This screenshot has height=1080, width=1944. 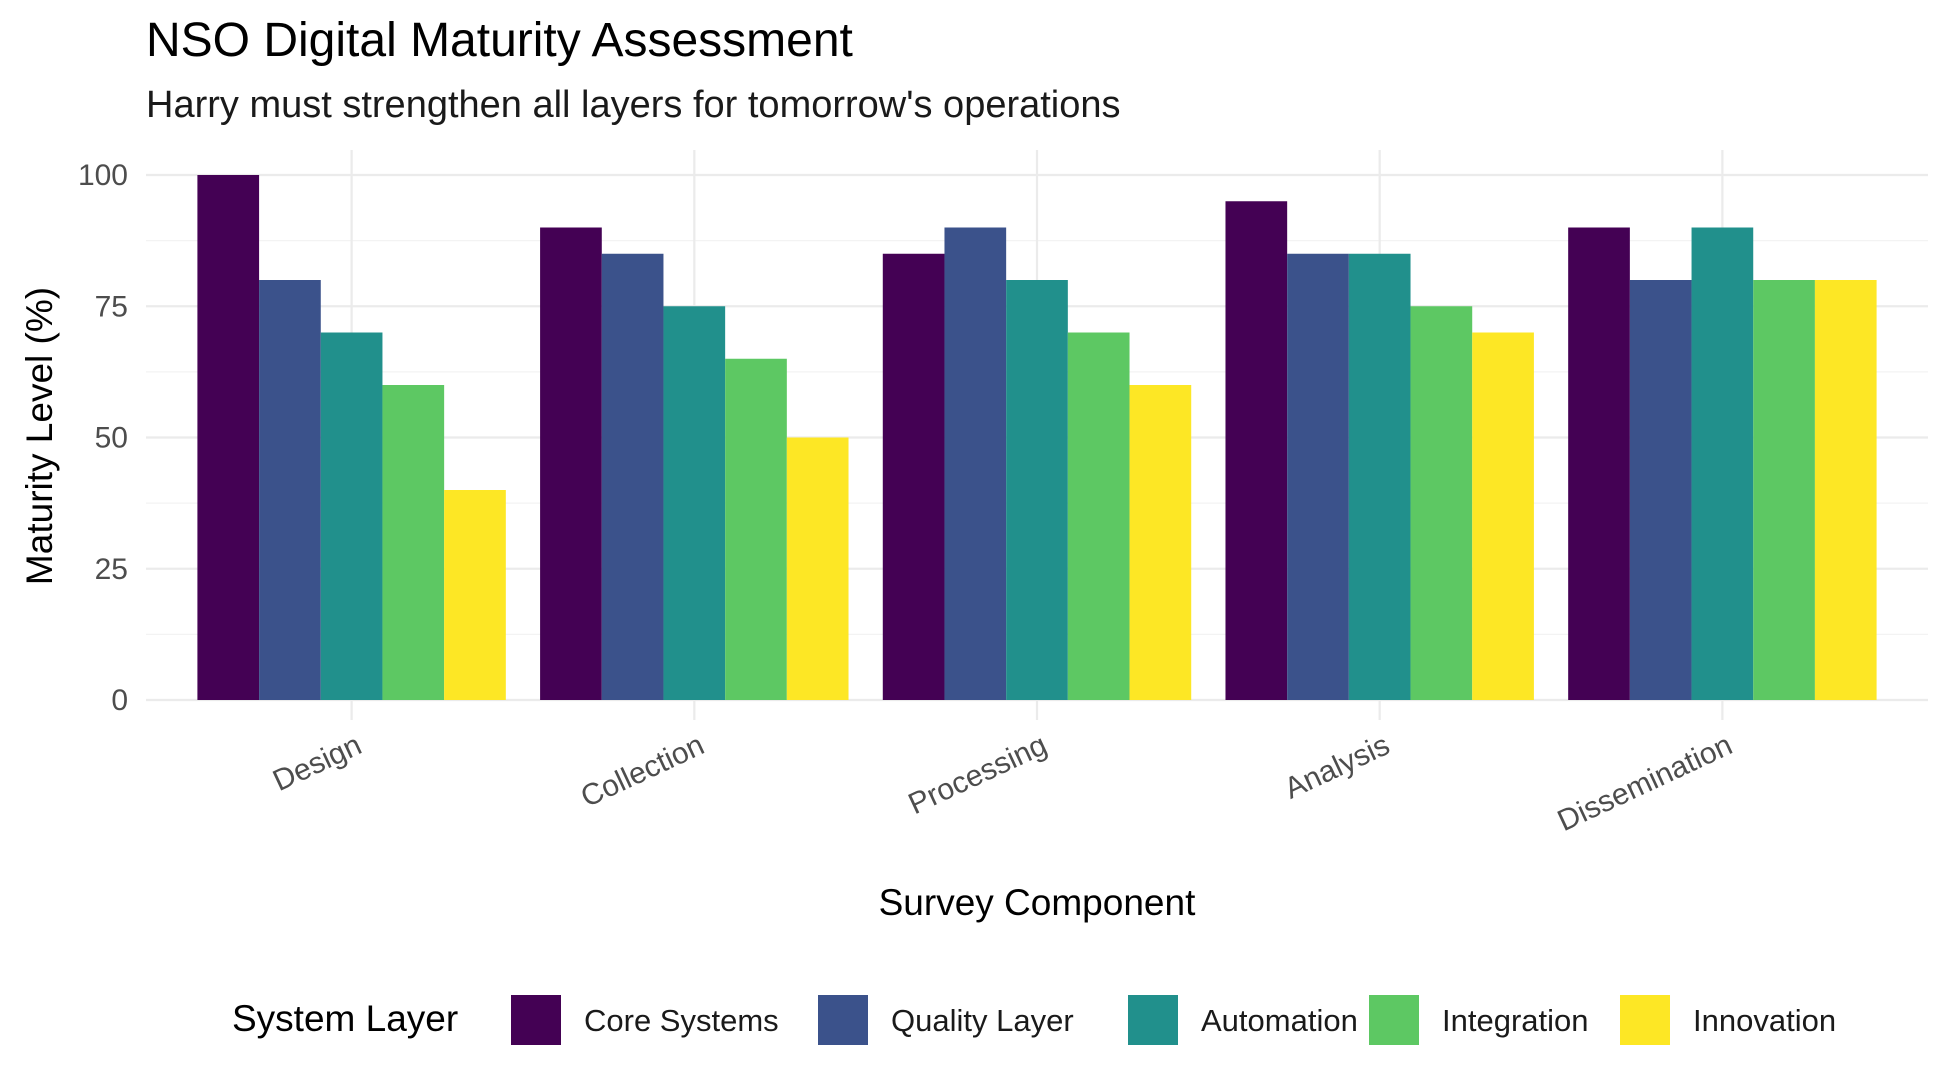 What do you see at coordinates (317, 762) in the screenshot?
I see `x-tick-label: Design` at bounding box center [317, 762].